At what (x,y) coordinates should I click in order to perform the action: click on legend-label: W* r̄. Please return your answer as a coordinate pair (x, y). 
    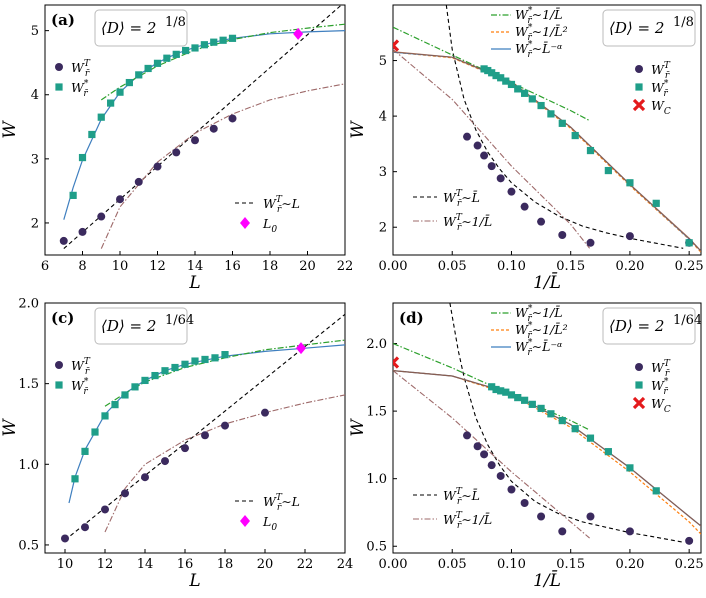
    Looking at the image, I should click on (80, 387).